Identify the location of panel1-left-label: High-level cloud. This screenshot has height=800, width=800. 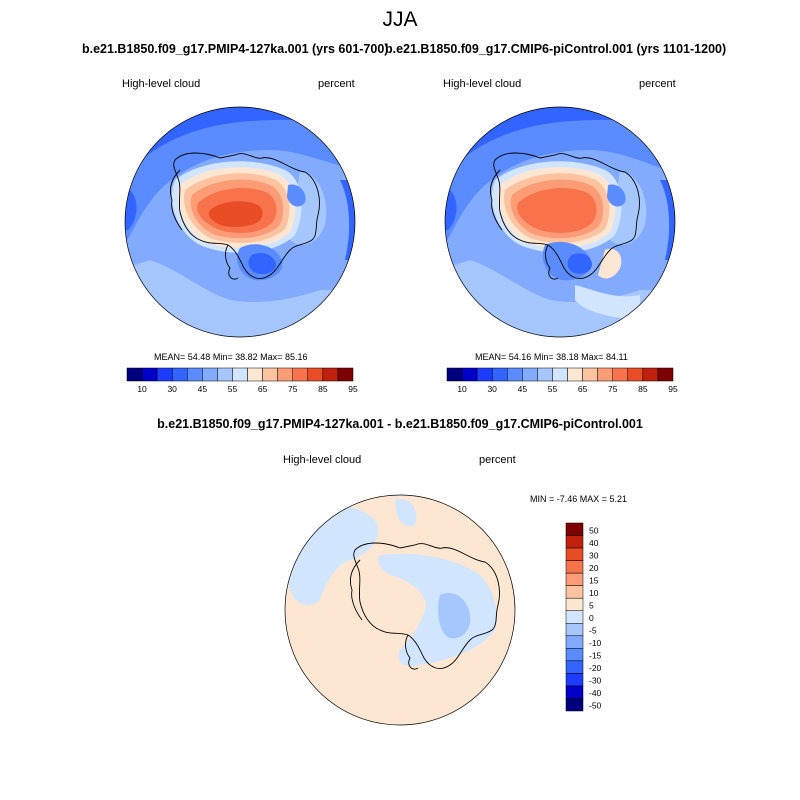
(161, 84).